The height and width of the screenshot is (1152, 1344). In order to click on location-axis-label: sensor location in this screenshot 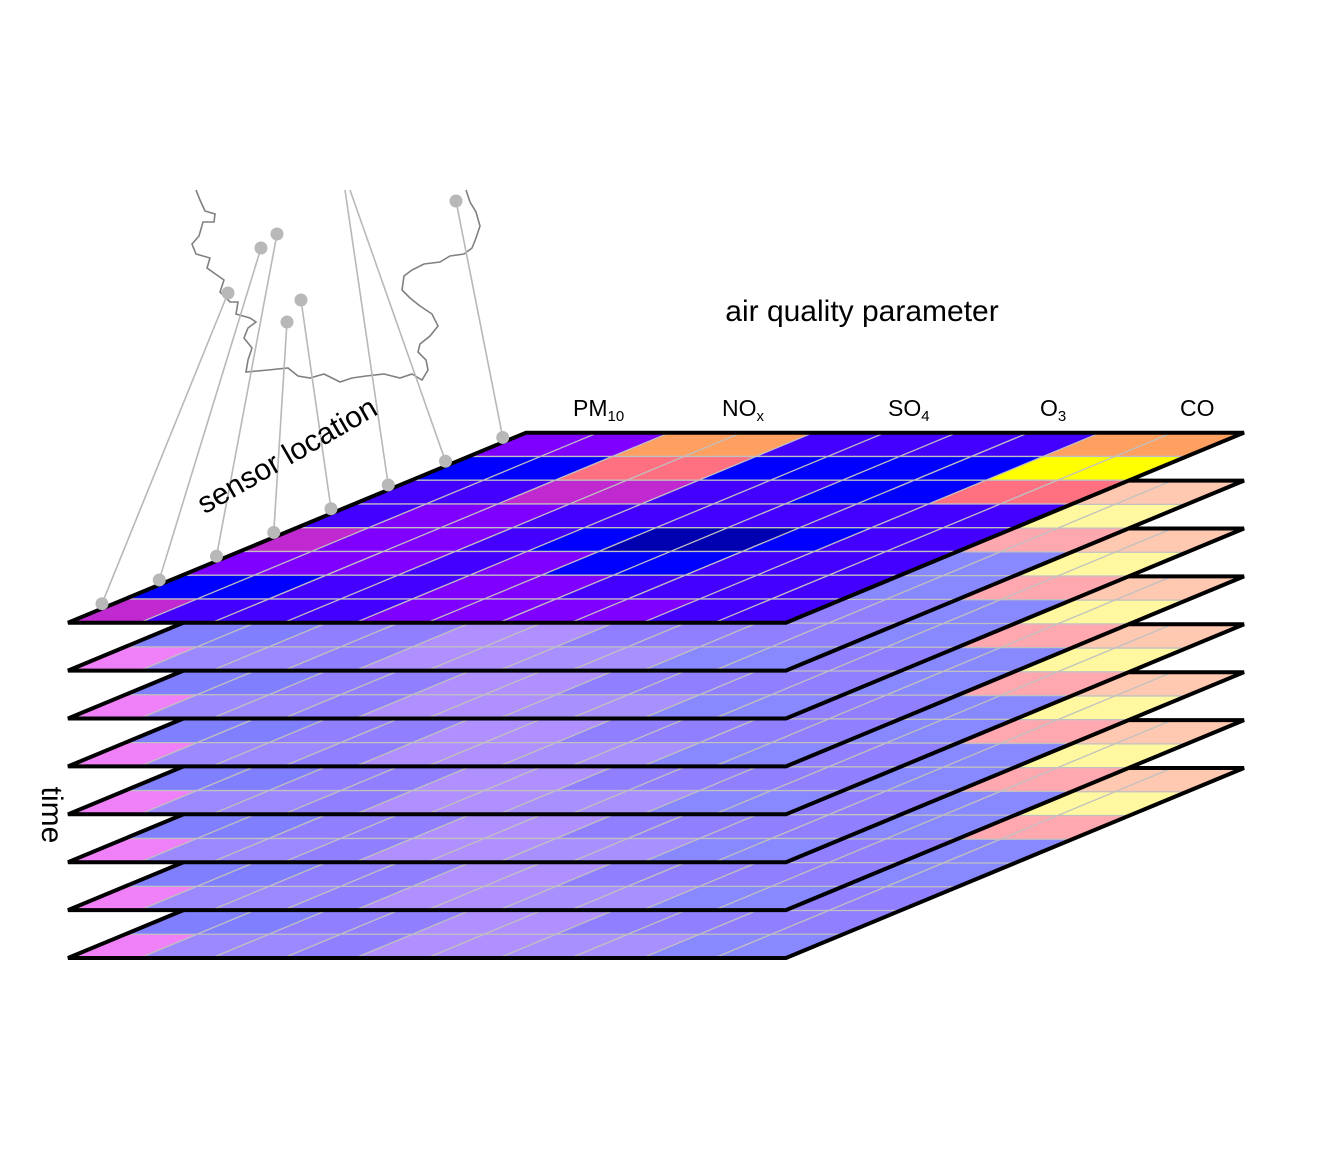, I will do `click(287, 455)`.